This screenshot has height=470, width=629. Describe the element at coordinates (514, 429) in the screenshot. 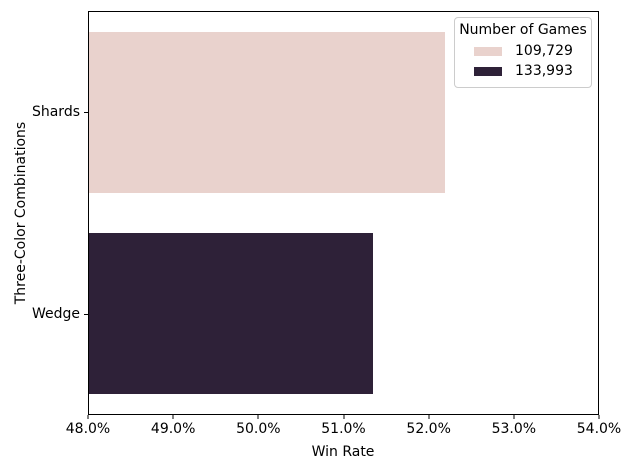

I see `x-tick-label: 53.0%` at that location.